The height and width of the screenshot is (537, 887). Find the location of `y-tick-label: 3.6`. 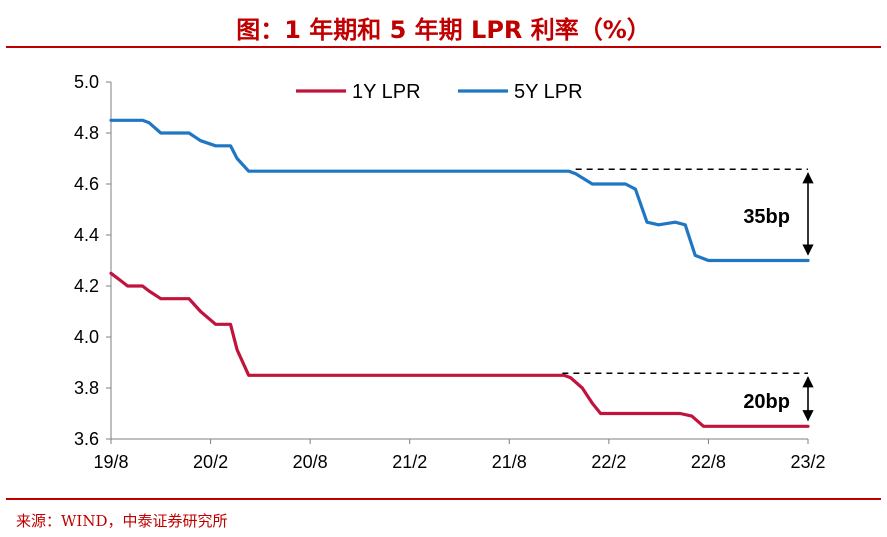

y-tick-label: 3.6 is located at coordinates (86, 439).